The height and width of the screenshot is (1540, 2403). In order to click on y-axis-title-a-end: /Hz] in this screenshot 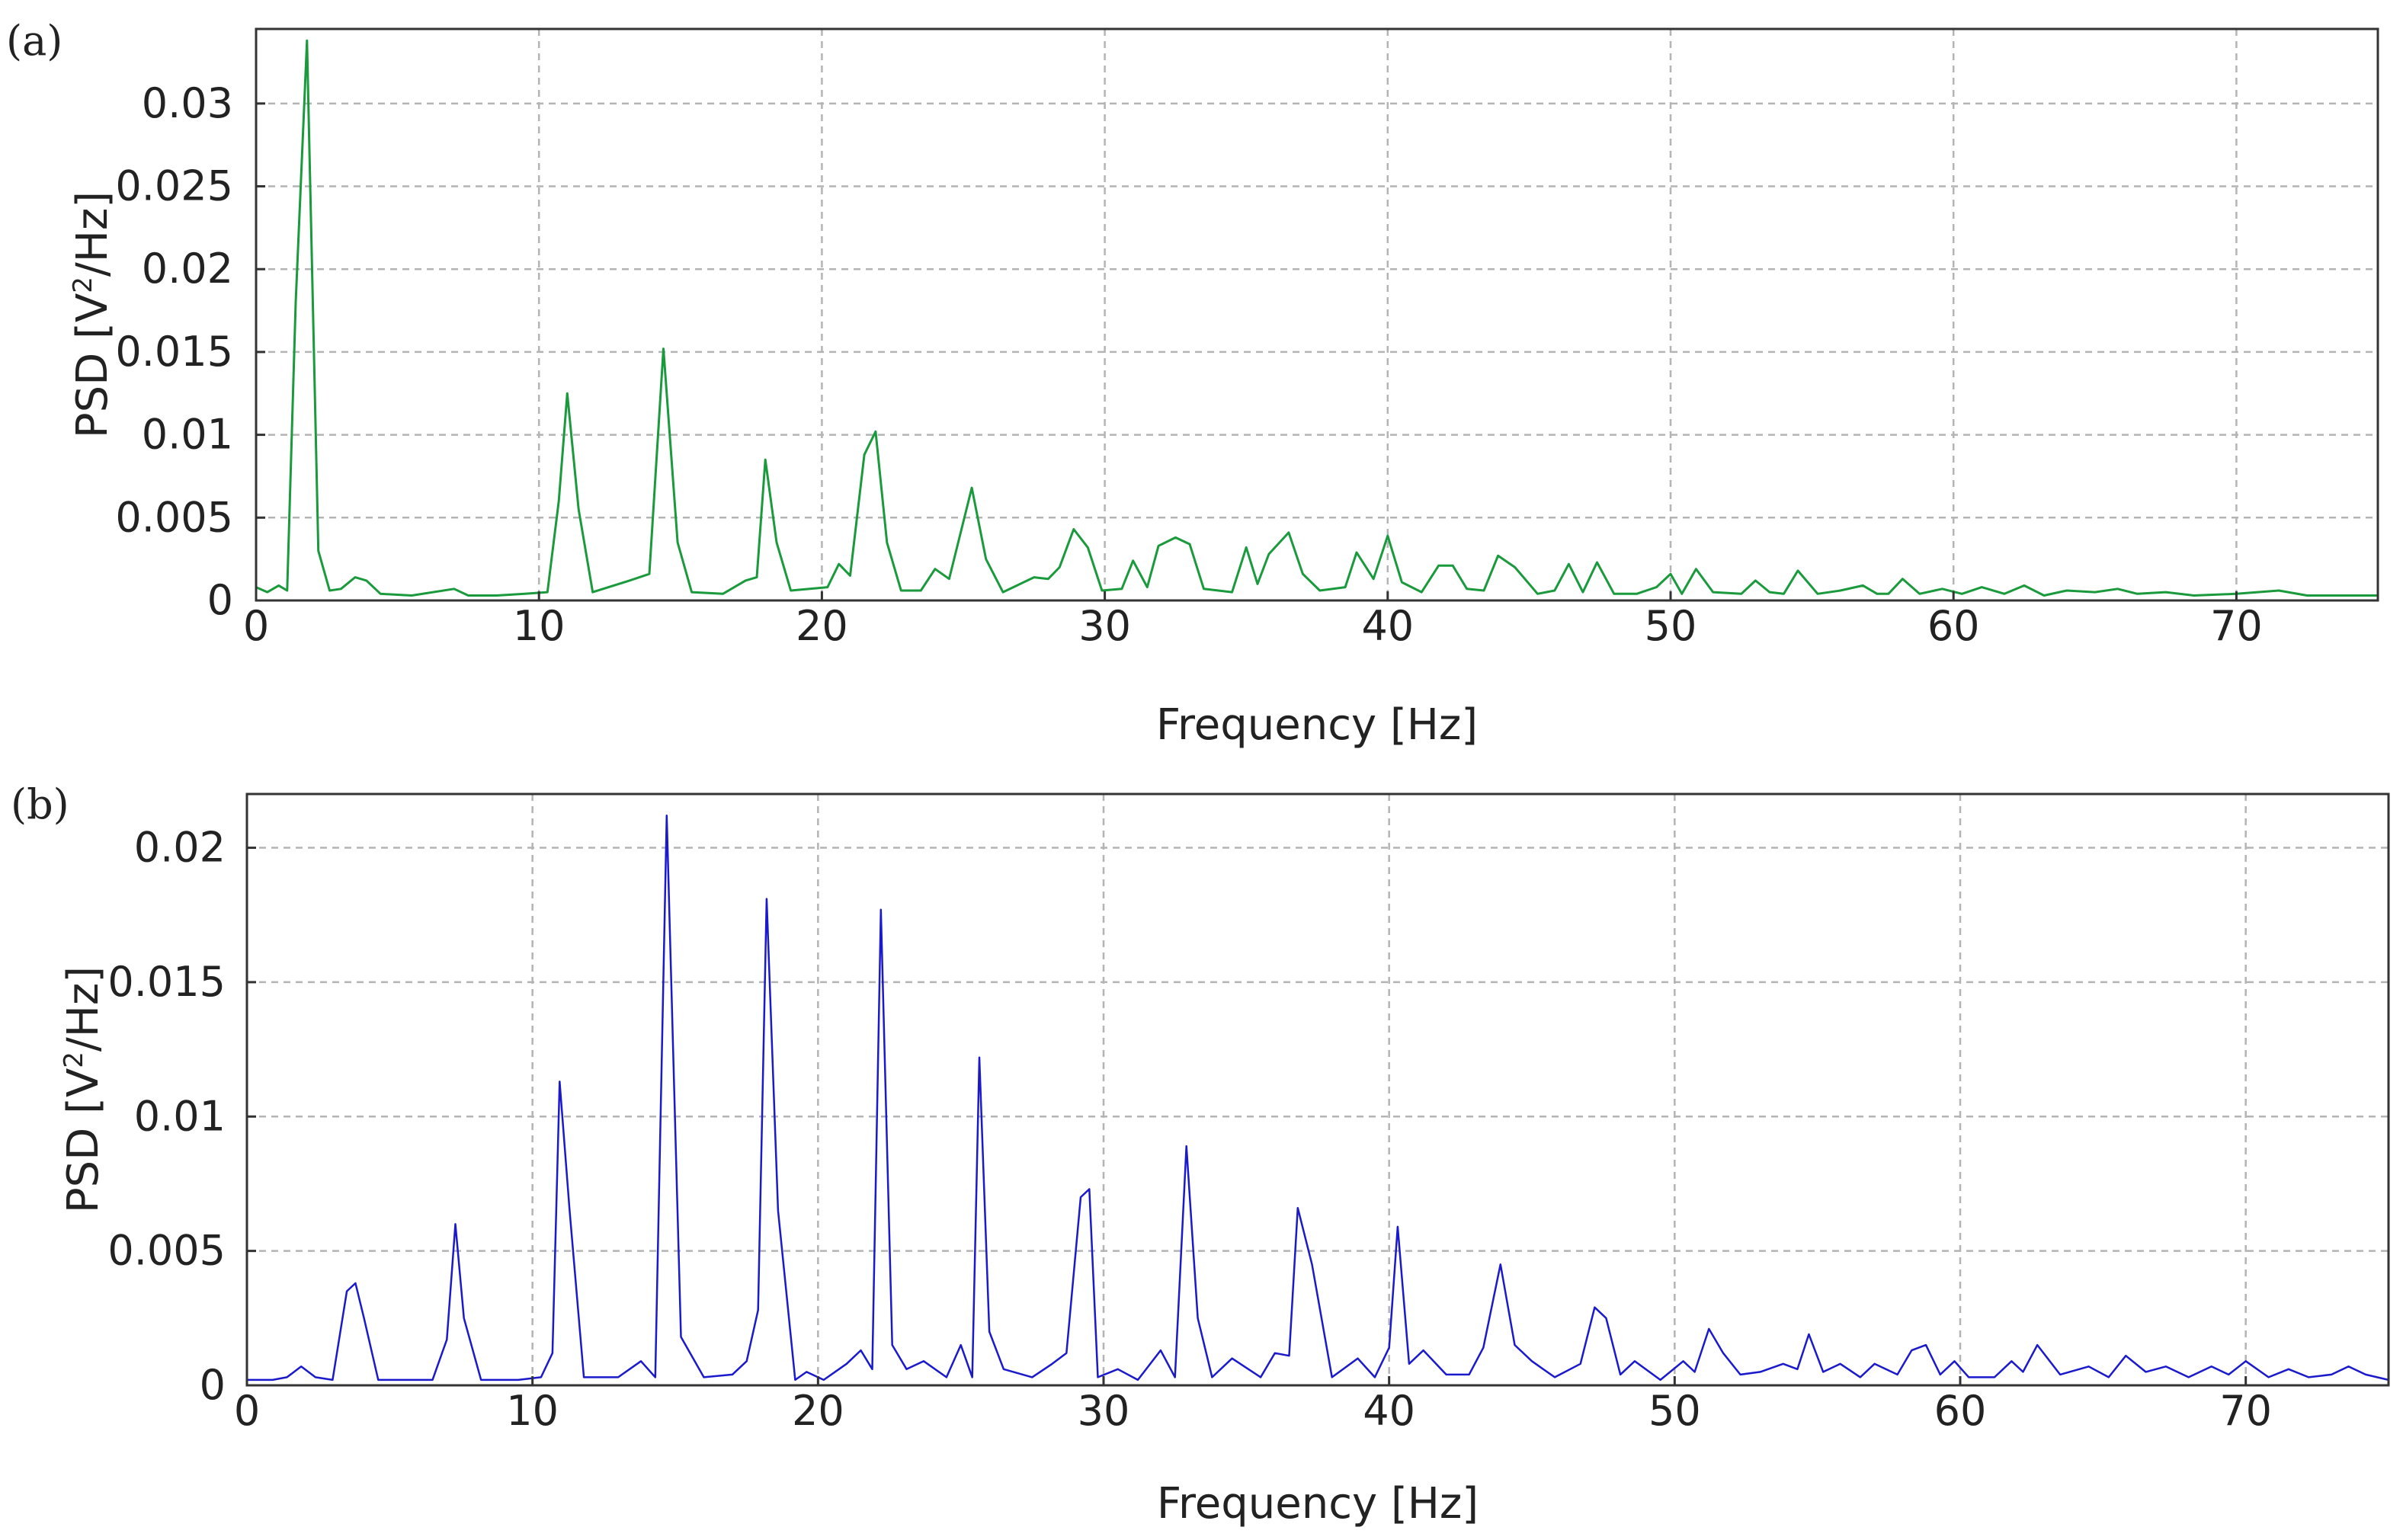, I will do `click(92, 234)`.